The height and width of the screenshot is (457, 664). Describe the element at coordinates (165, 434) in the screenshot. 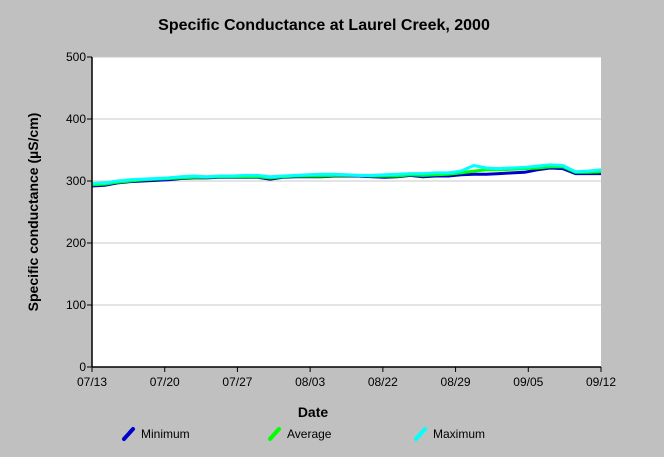

I see `legend-label-minimum: Minimum` at that location.